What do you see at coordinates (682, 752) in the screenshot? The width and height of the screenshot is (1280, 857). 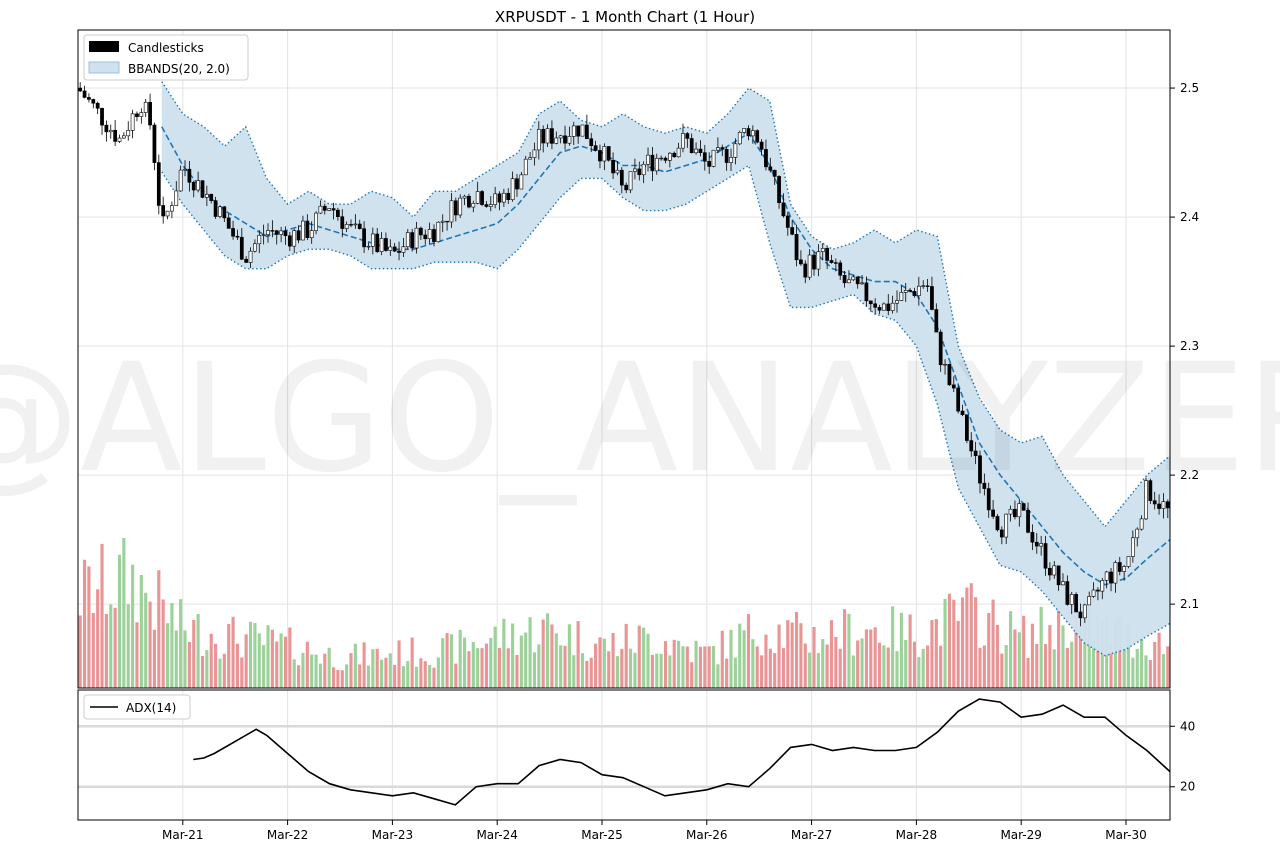 I see `adx-series-line` at bounding box center [682, 752].